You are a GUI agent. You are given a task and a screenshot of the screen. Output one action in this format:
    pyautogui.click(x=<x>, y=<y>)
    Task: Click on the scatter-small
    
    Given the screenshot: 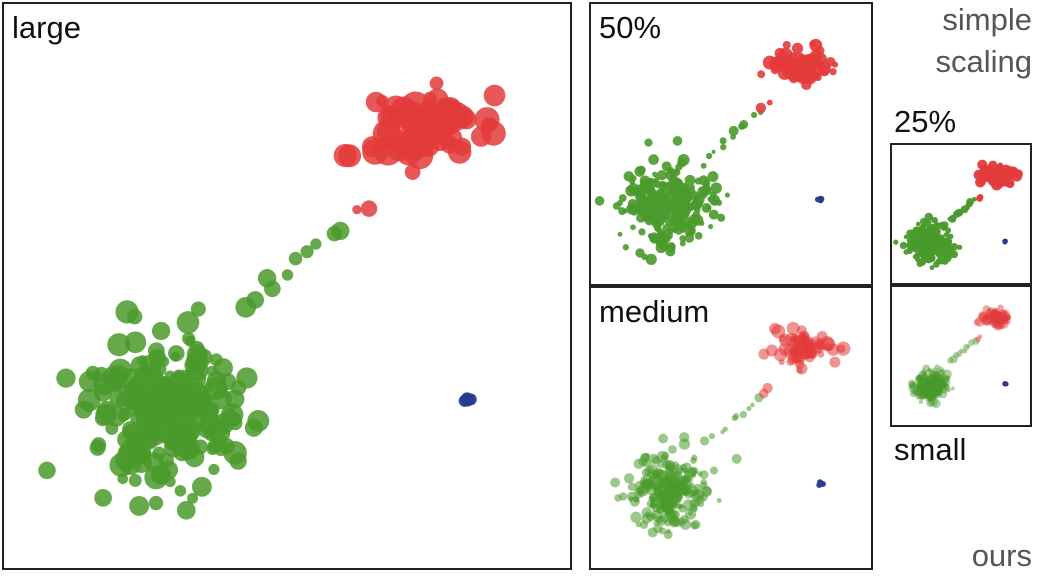 What is the action you would take?
    pyautogui.click(x=959, y=356)
    